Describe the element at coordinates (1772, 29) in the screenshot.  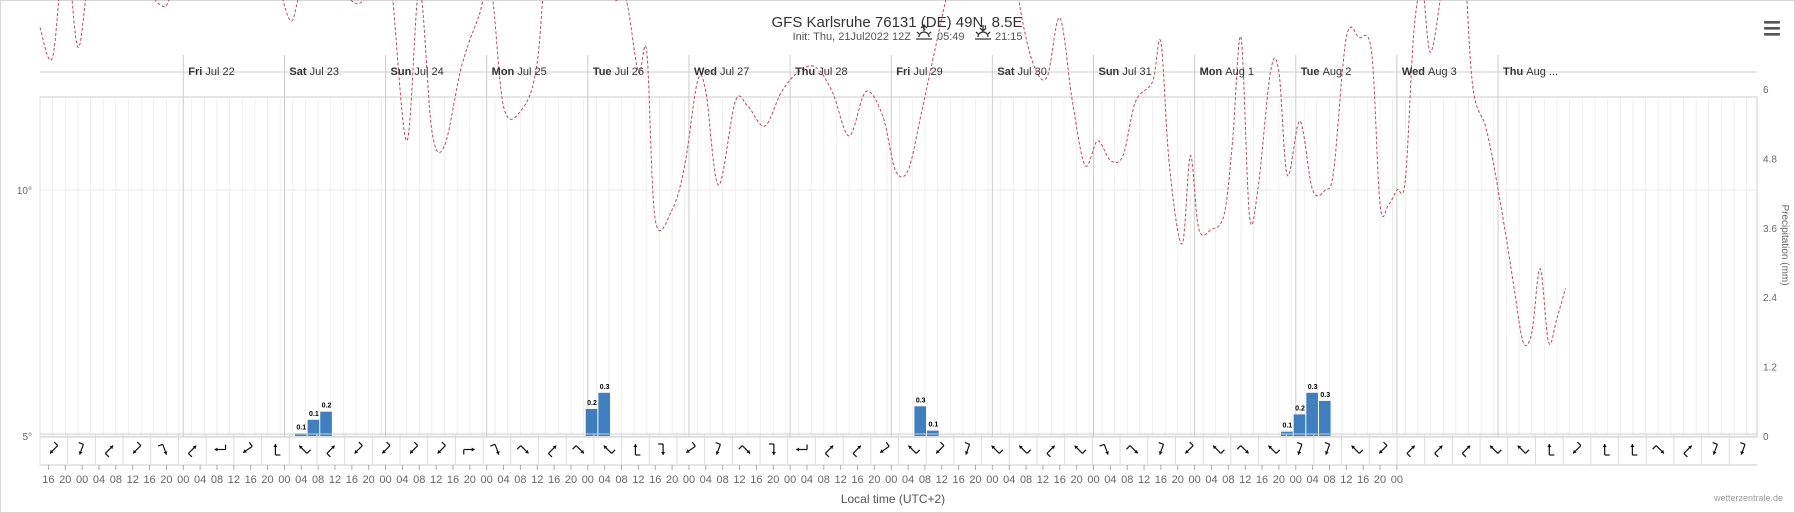
I see `hamburger-menu-icon` at that location.